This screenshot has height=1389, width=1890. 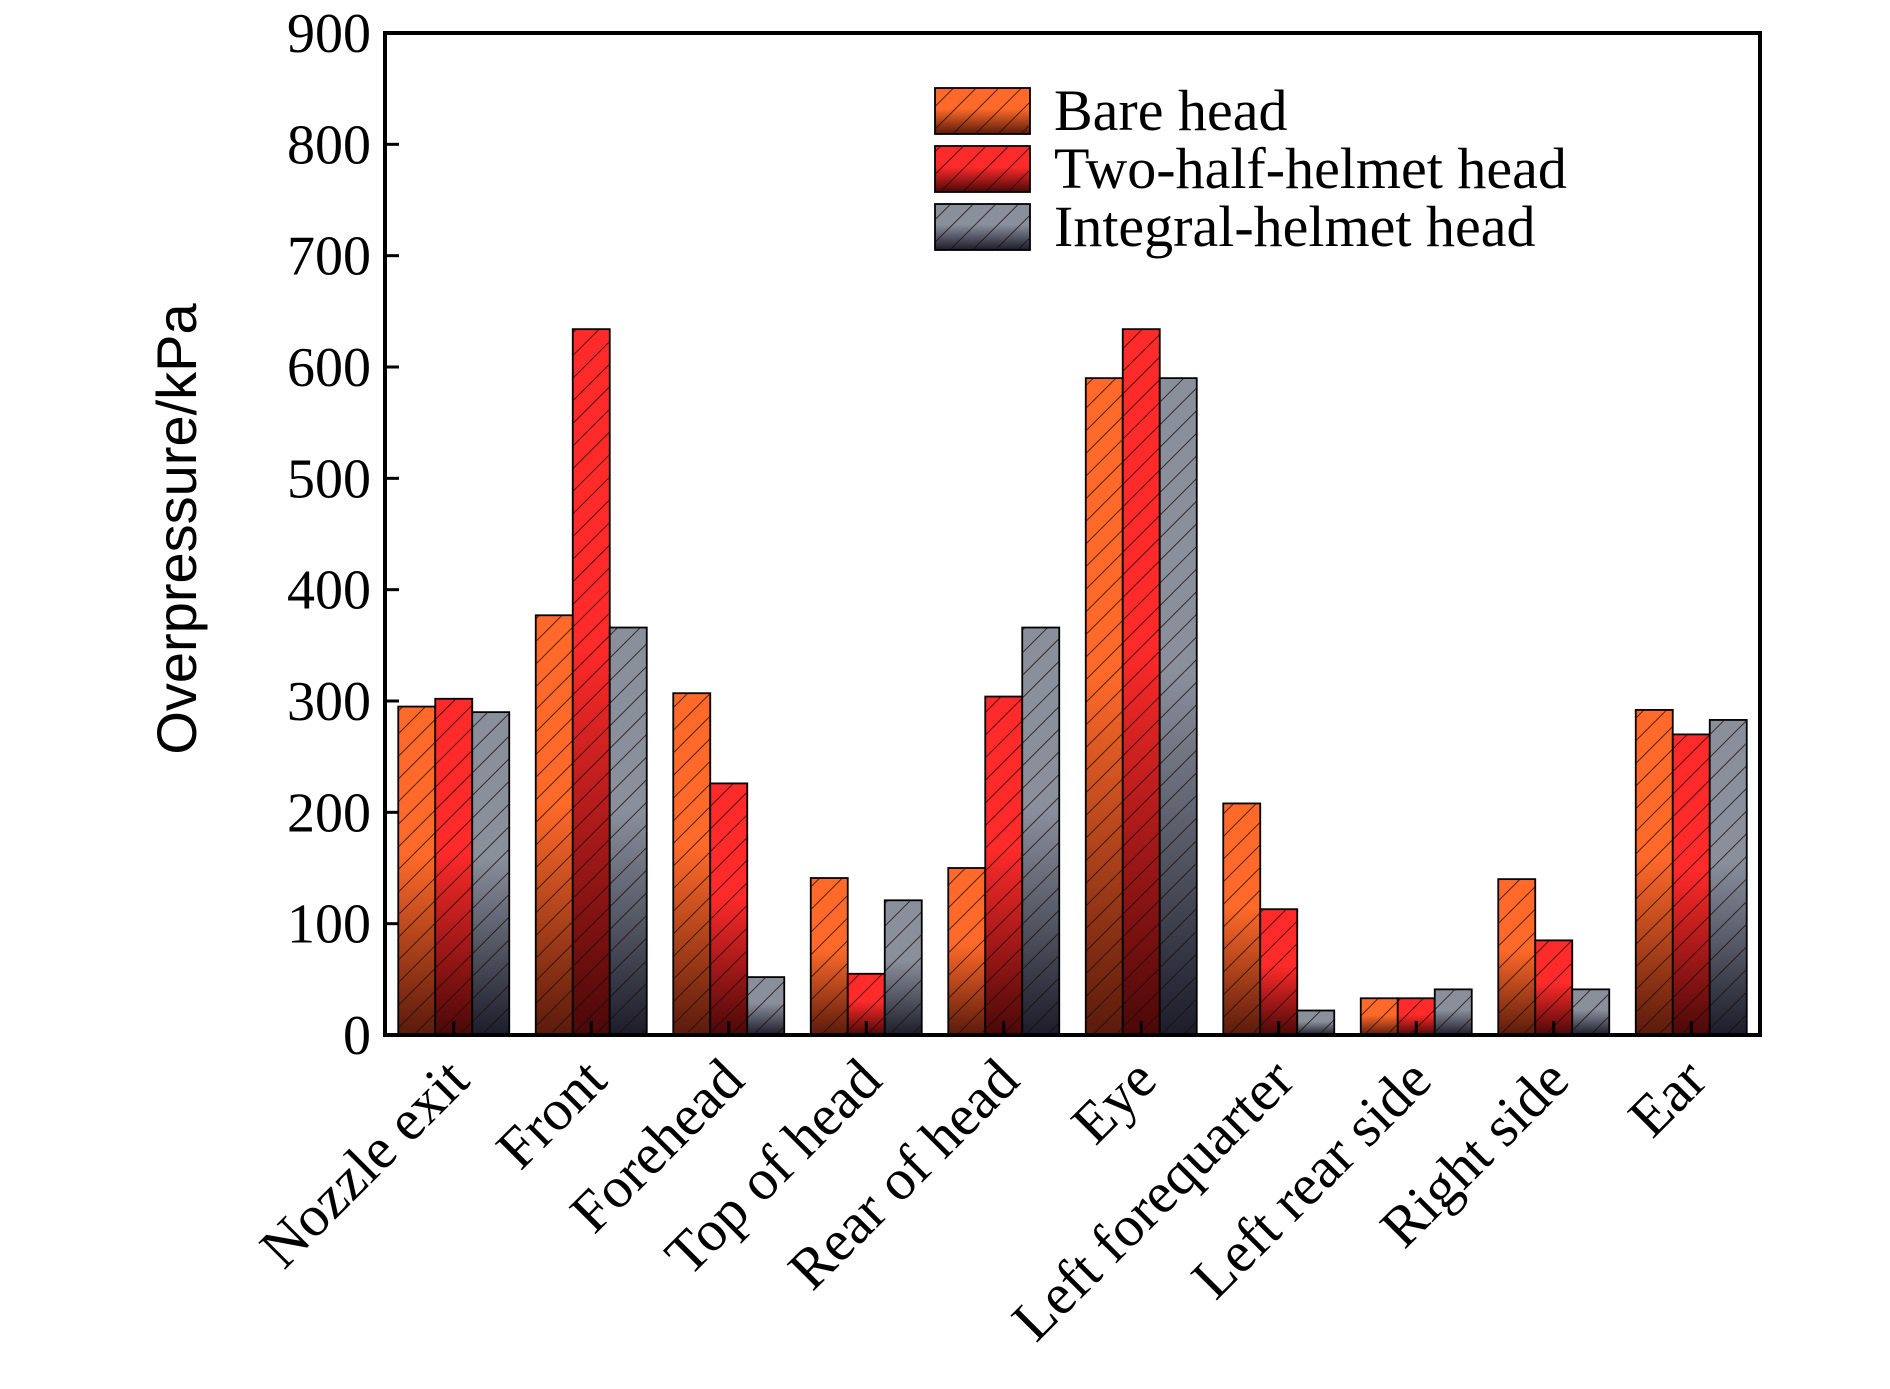 What do you see at coordinates (1170, 110) in the screenshot?
I see `legend-label: Bare head` at bounding box center [1170, 110].